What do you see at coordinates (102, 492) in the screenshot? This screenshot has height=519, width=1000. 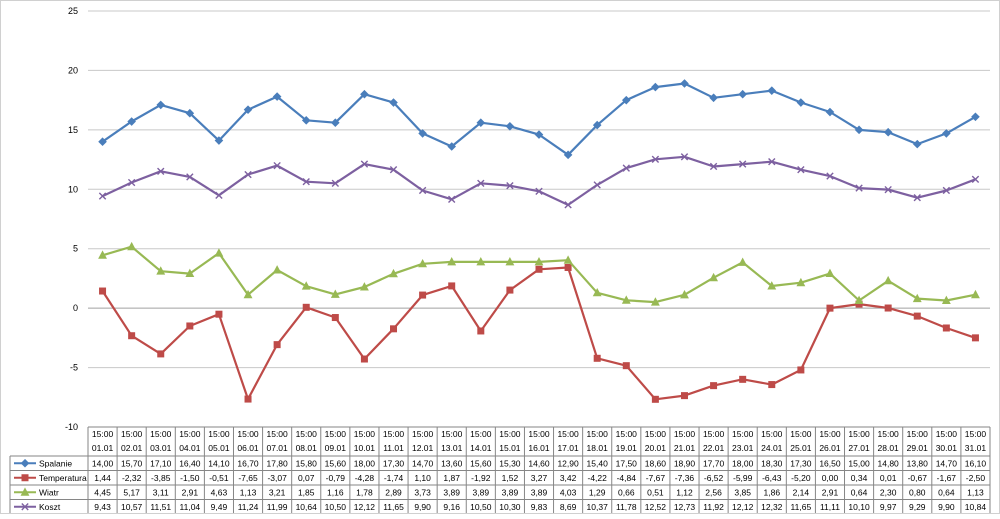 I see `table-value-cell: 4,45` at bounding box center [102, 492].